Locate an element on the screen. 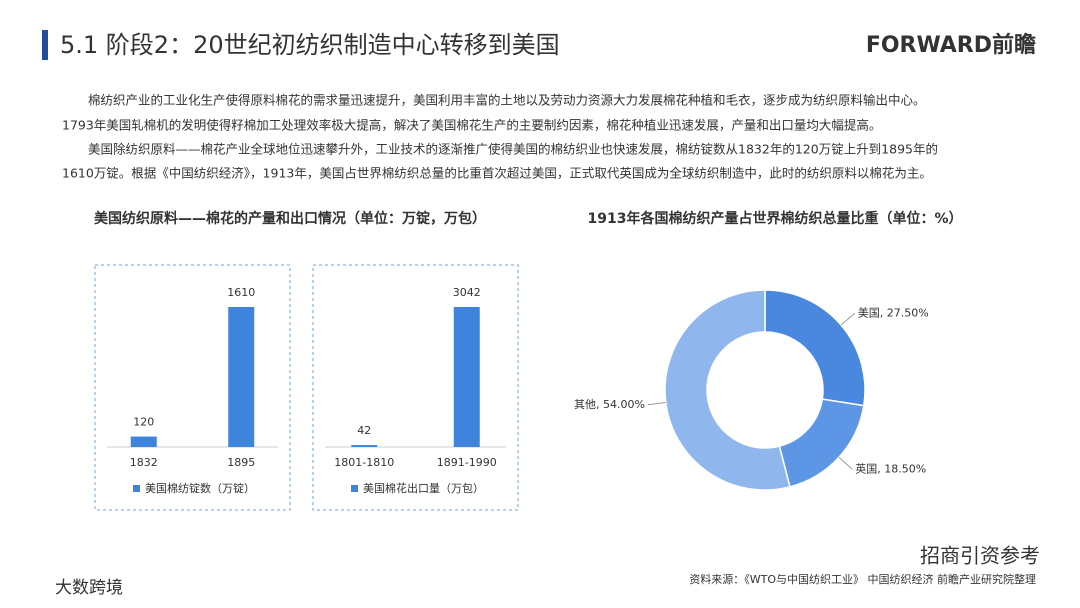 This screenshot has width=1080, height=608. logo: FORWARD前瞻 is located at coordinates (951, 45).